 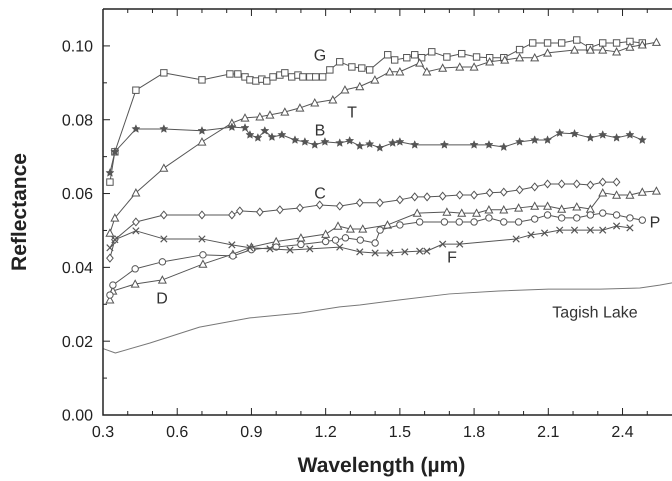 I want to click on series-label: T, so click(x=352, y=113).